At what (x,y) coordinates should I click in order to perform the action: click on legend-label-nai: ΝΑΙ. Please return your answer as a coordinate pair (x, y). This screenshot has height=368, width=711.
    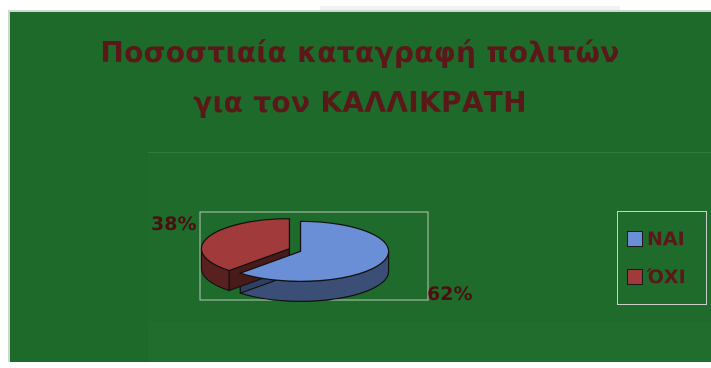
    Looking at the image, I should click on (666, 239).